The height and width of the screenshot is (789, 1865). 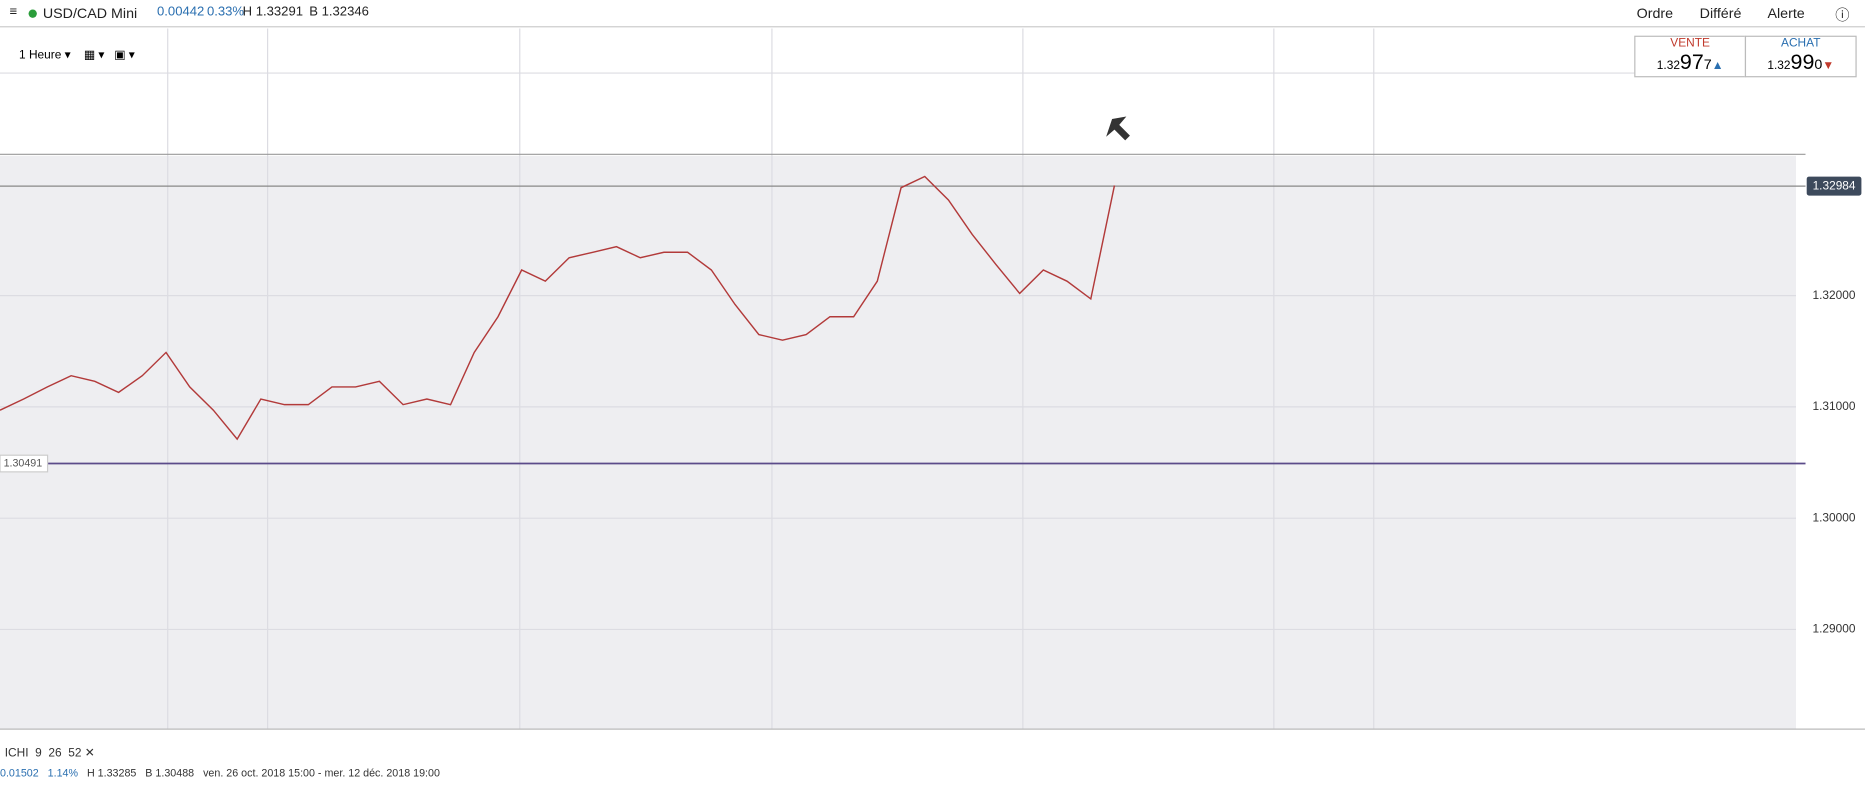 I want to click on buy-prefix: 1.32, so click(x=1779, y=66).